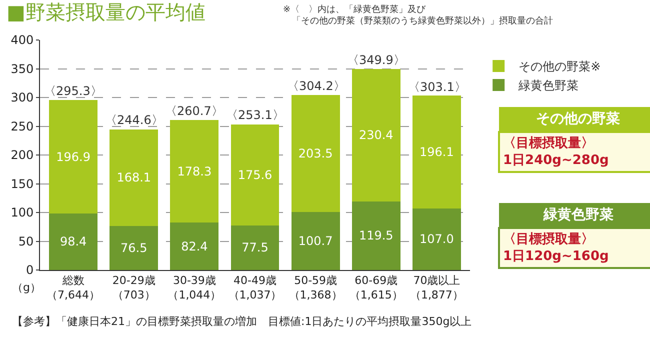  Describe the element at coordinates (315, 288) in the screenshot. I see `x-tick-label: 50-59歳（1,368）` at that location.